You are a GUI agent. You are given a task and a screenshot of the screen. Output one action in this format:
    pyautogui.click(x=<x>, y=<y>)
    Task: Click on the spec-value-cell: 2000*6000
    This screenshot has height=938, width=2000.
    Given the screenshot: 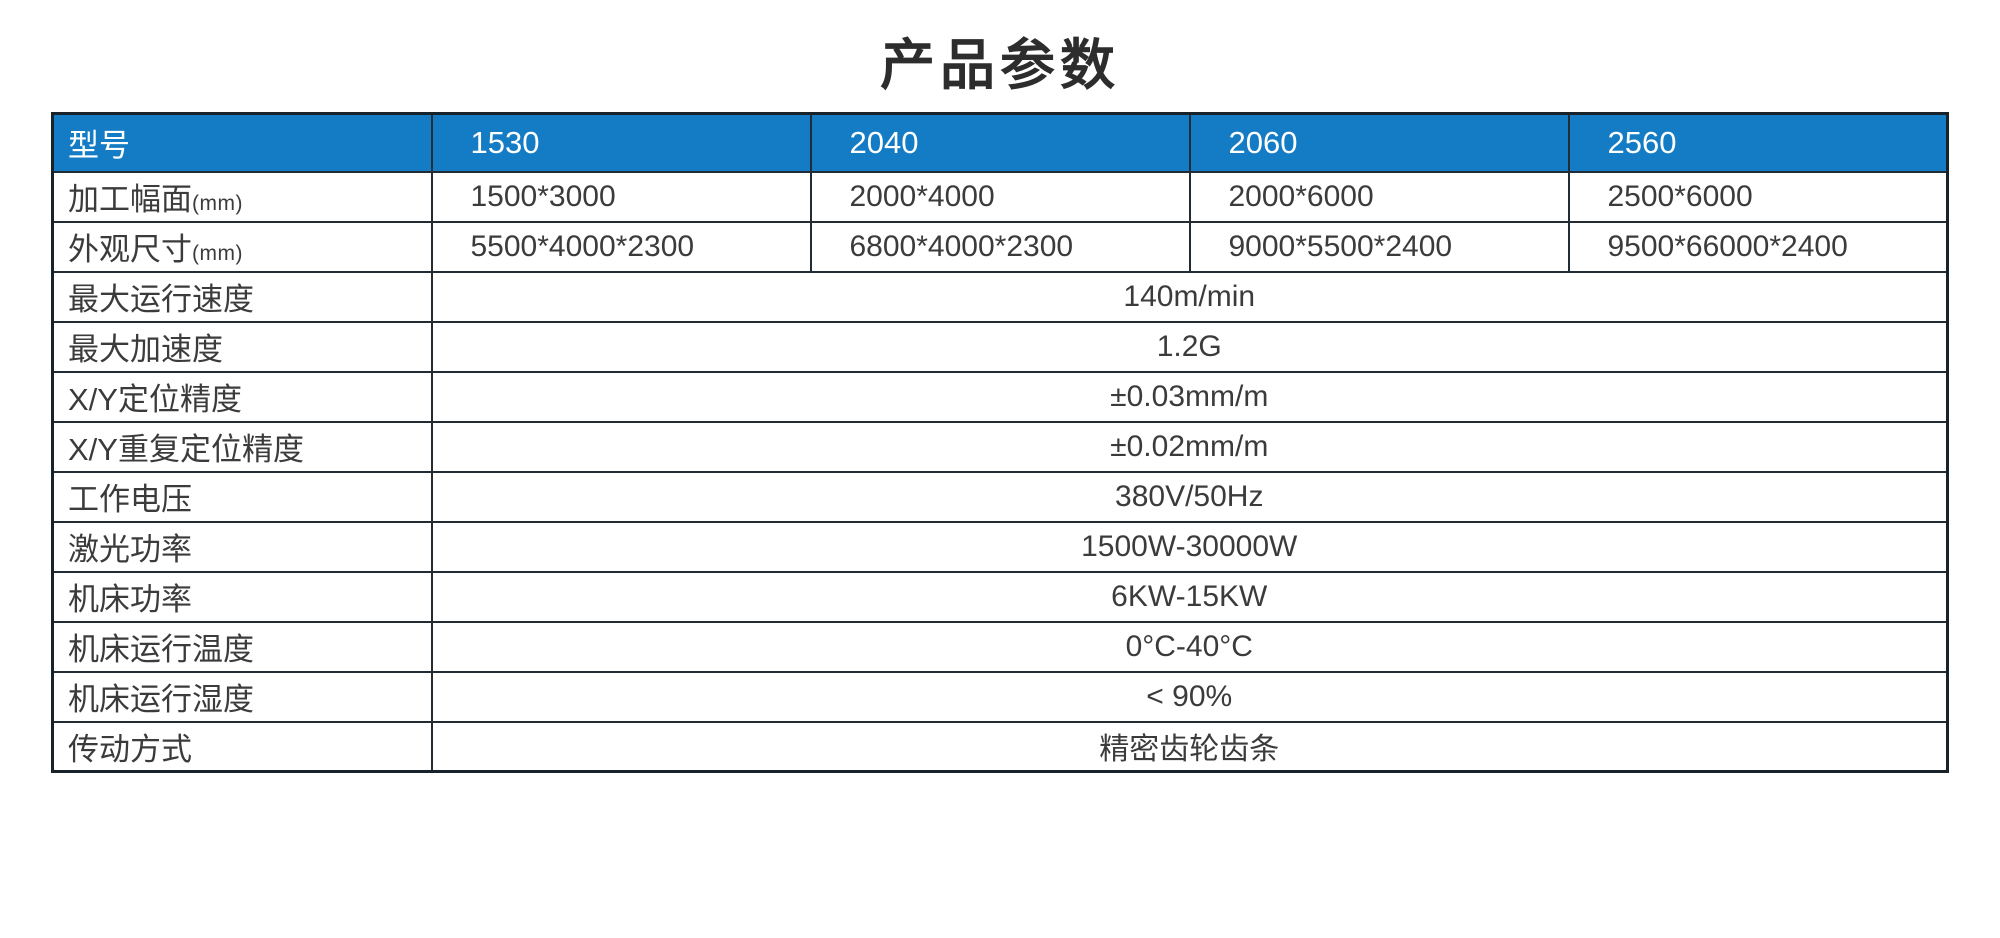 What is the action you would take?
    pyautogui.click(x=1379, y=196)
    